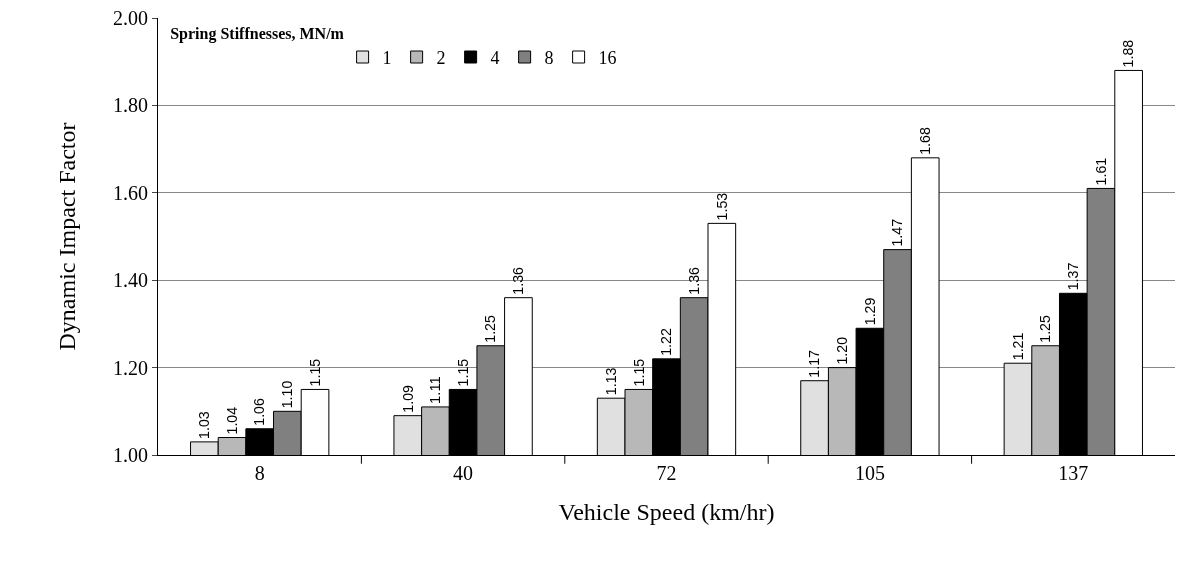  What do you see at coordinates (869, 311) in the screenshot?
I see `data-label: 1.29` at bounding box center [869, 311].